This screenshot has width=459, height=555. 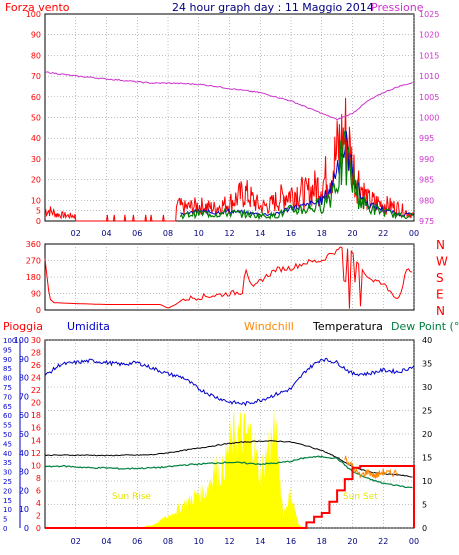 I want to click on direction-tick-label: 0, so click(x=38, y=310).